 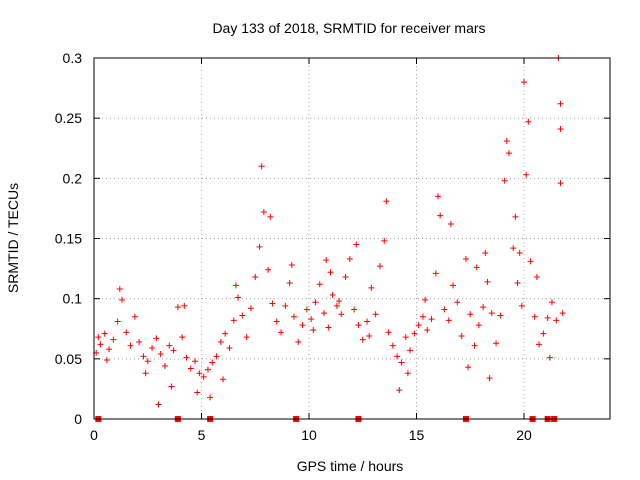 I want to click on y-tick-label: 0.1, so click(x=73, y=299).